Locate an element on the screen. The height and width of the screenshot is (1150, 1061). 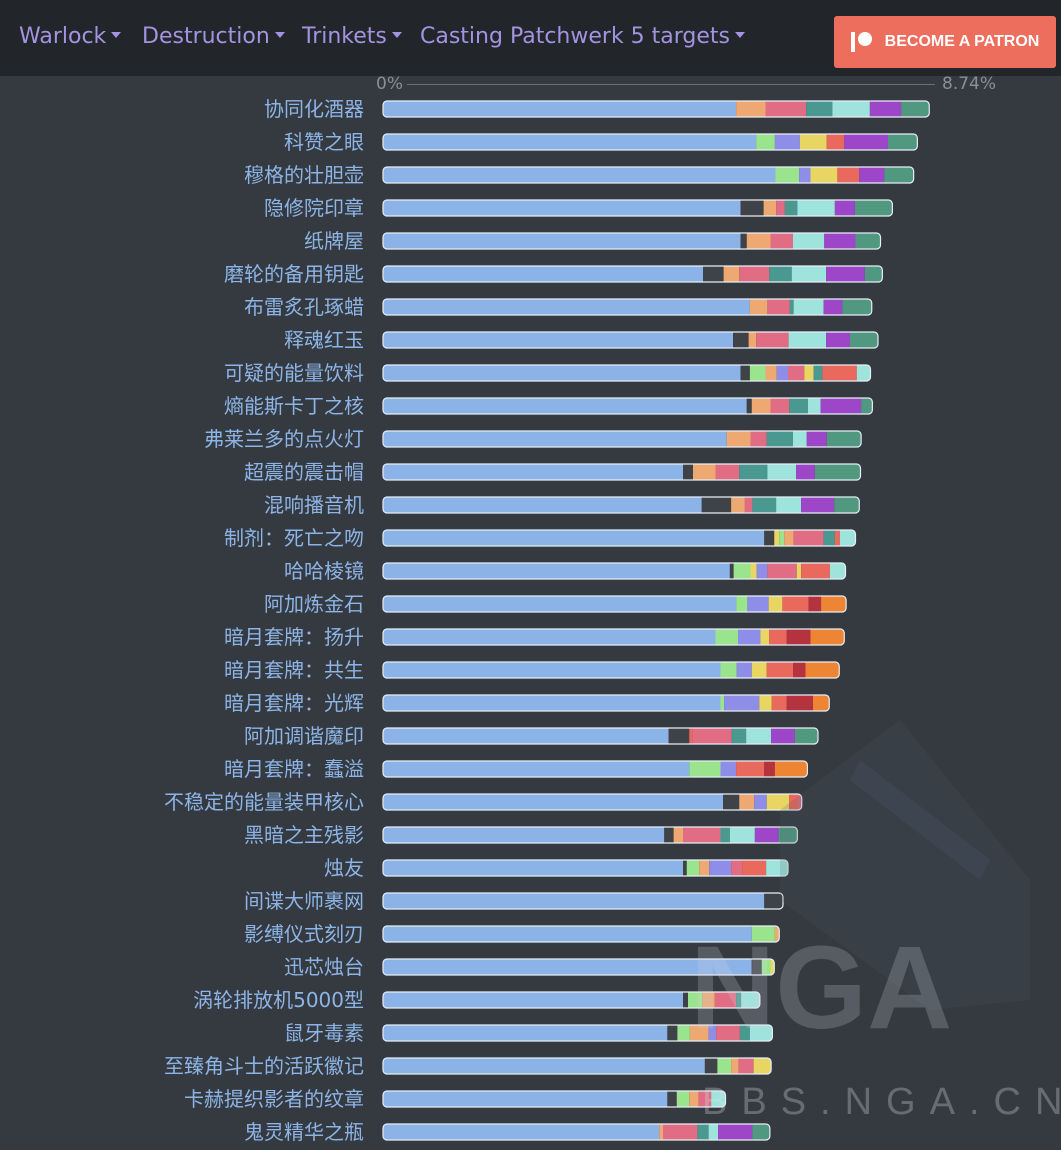
bar-row: 熵能斯卡丁之核 is located at coordinates (548, 406).